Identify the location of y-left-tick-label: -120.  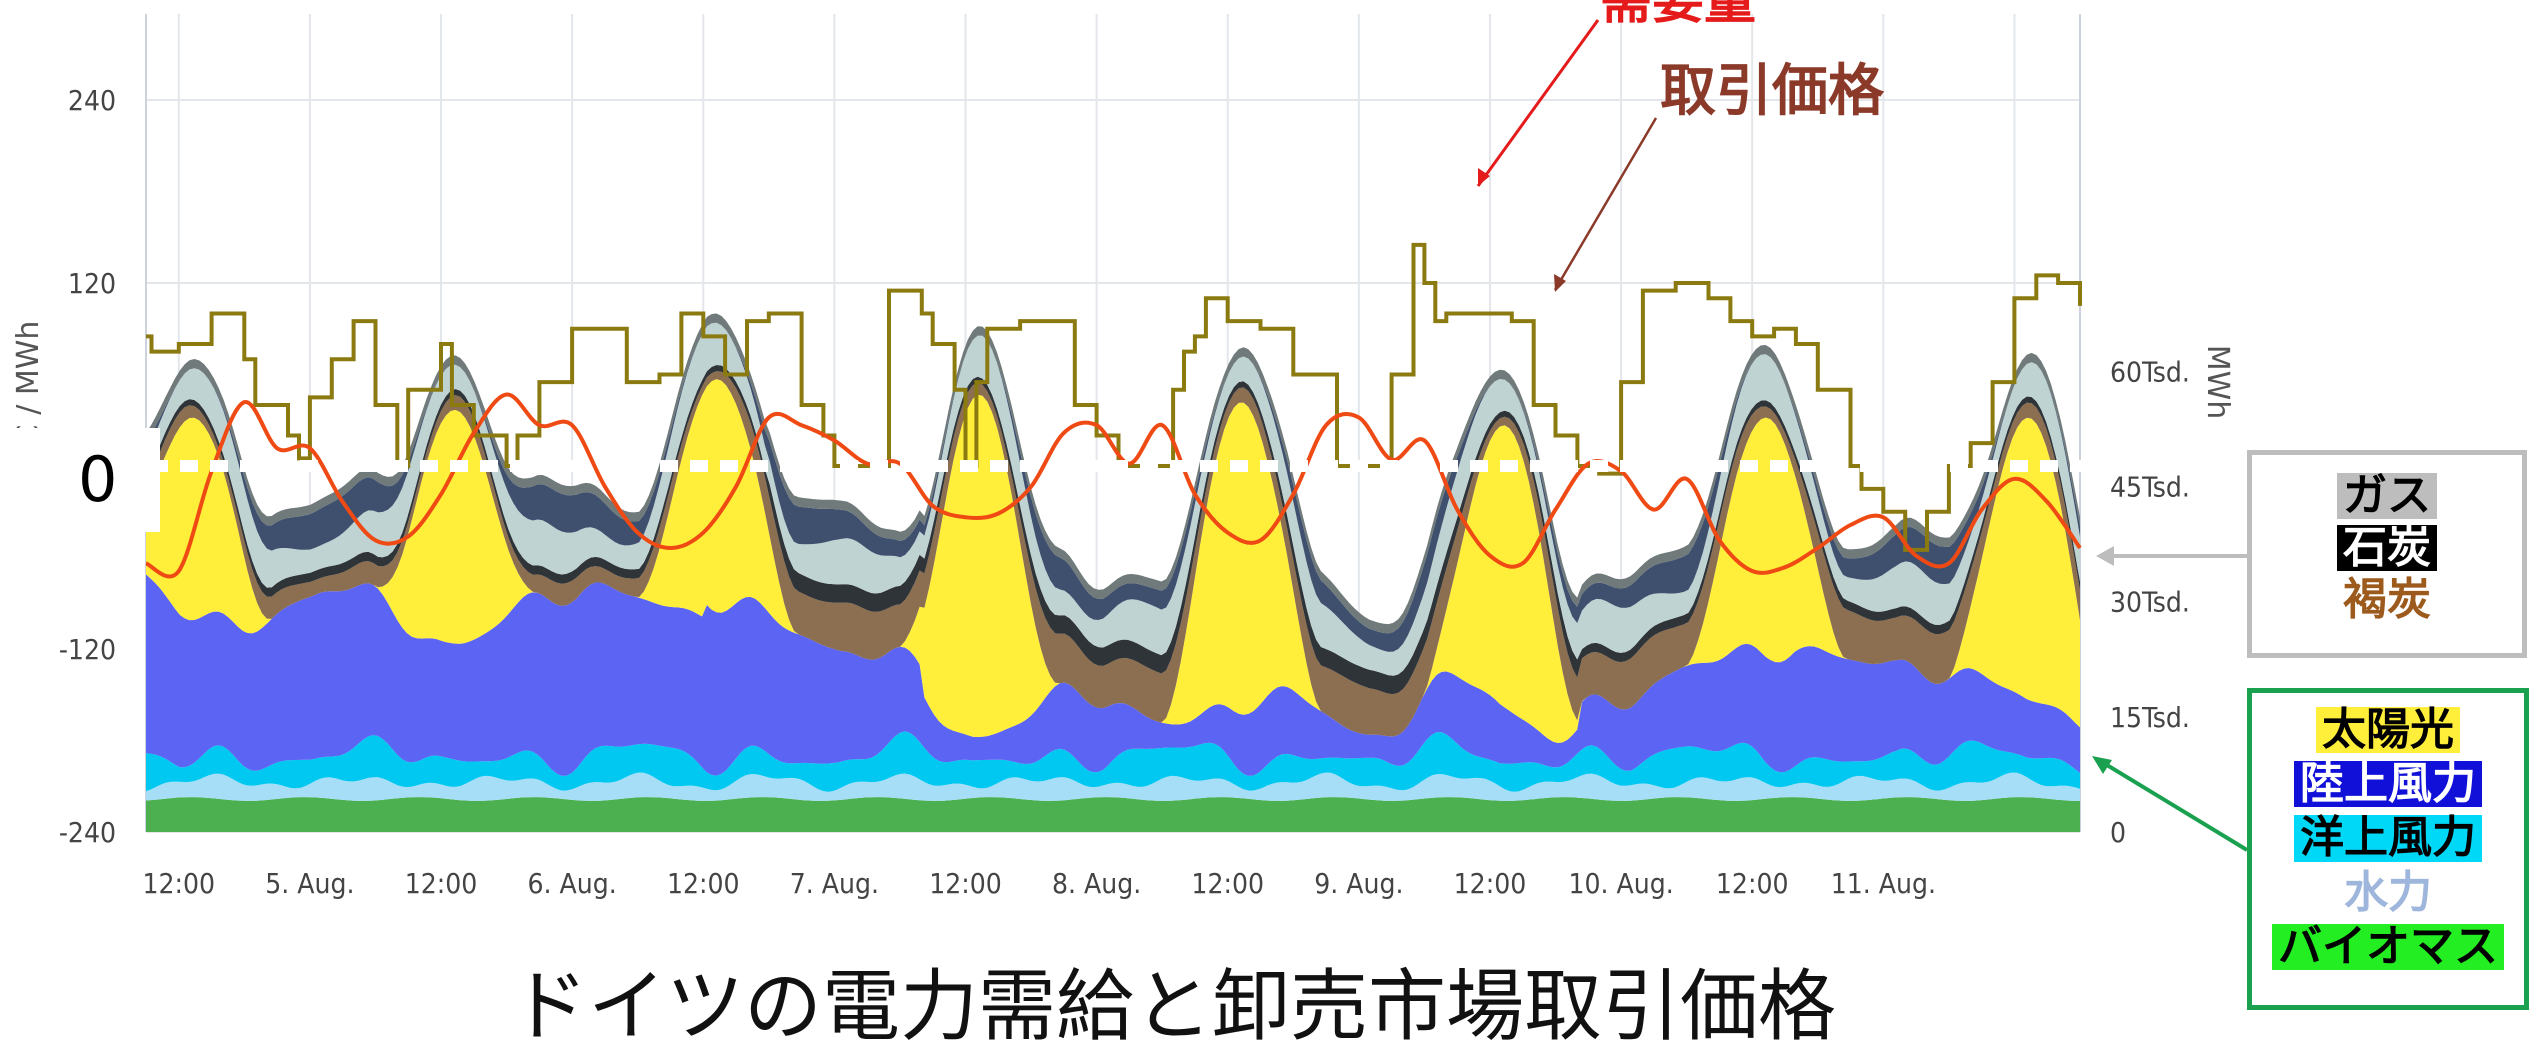
(87, 649).